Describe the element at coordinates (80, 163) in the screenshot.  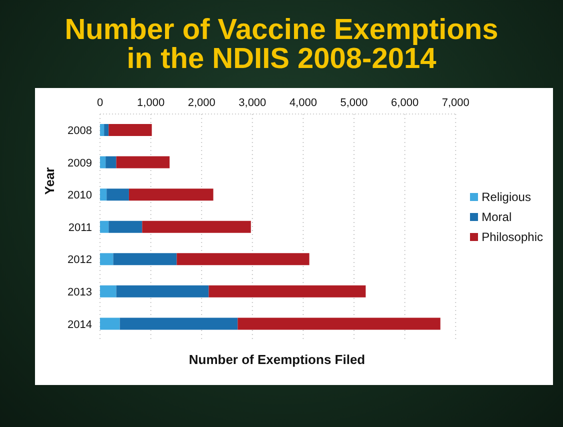
I see `y-tick-label: 2009` at that location.